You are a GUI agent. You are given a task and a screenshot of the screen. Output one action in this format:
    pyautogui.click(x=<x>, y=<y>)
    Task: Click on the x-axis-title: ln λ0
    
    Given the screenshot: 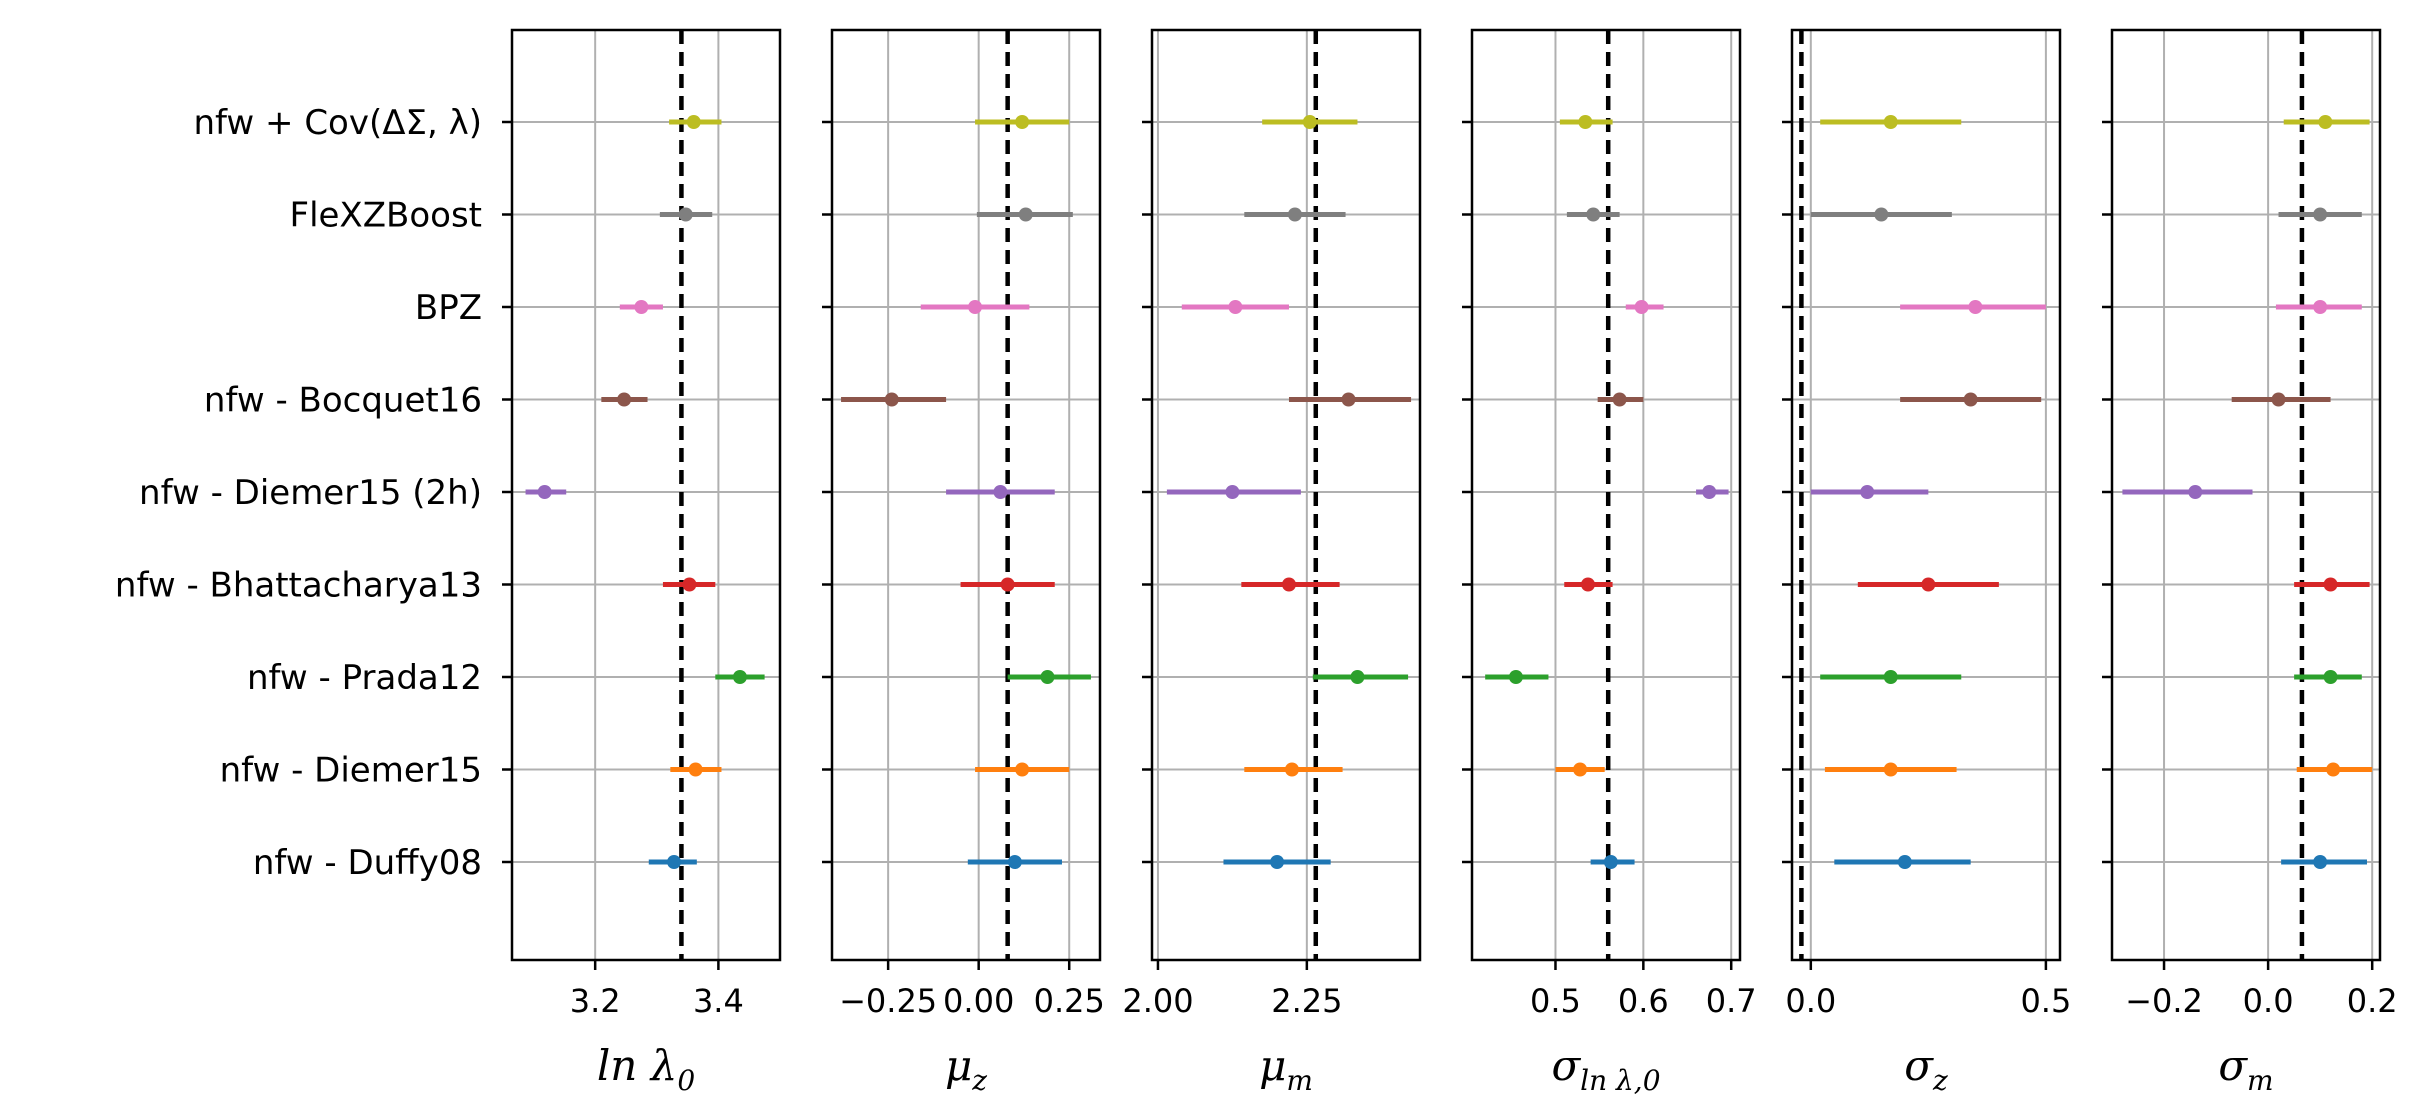 What is the action you would take?
    pyautogui.click(x=646, y=1069)
    